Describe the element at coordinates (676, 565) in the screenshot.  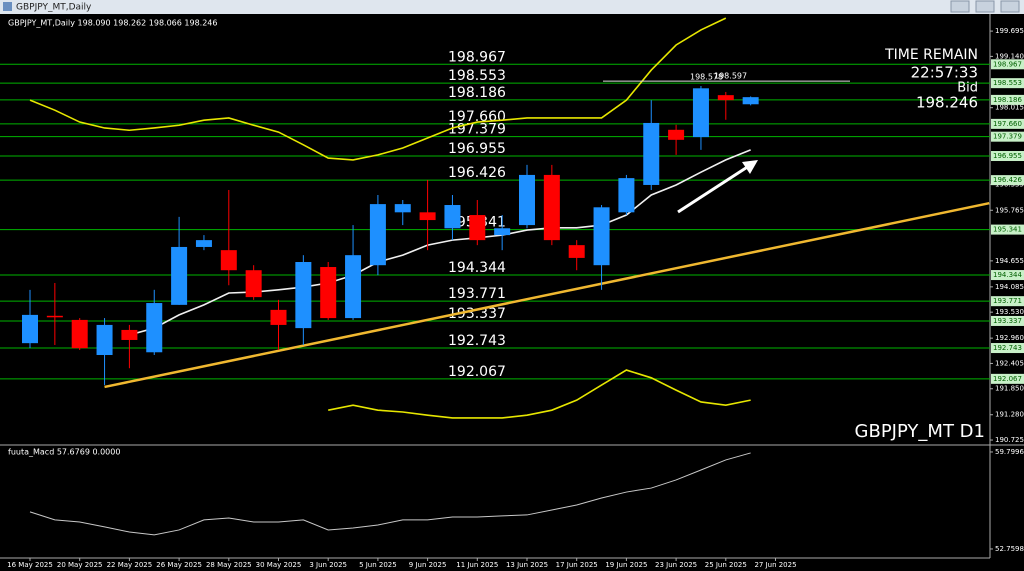
I see `x-tick-label: 23 Jun 2025` at that location.